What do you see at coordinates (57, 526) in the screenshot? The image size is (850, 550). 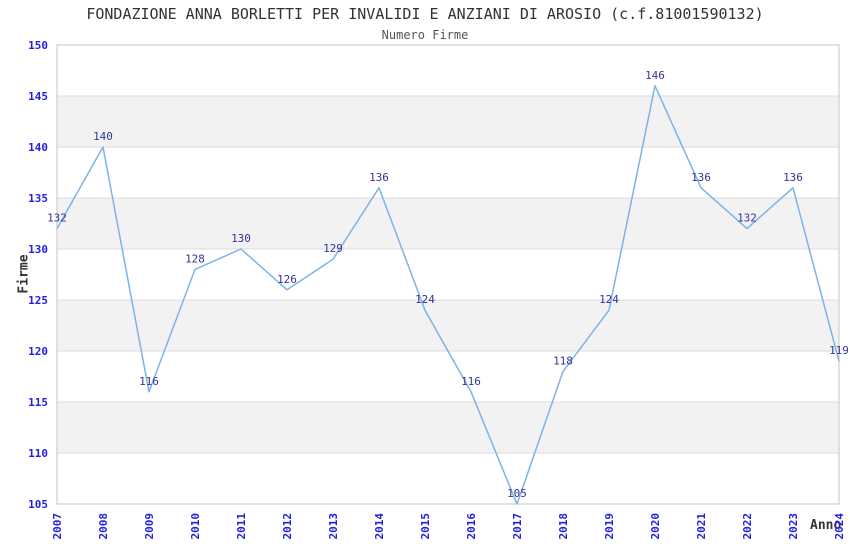 I see `x-tick-label: 2007` at bounding box center [57, 526].